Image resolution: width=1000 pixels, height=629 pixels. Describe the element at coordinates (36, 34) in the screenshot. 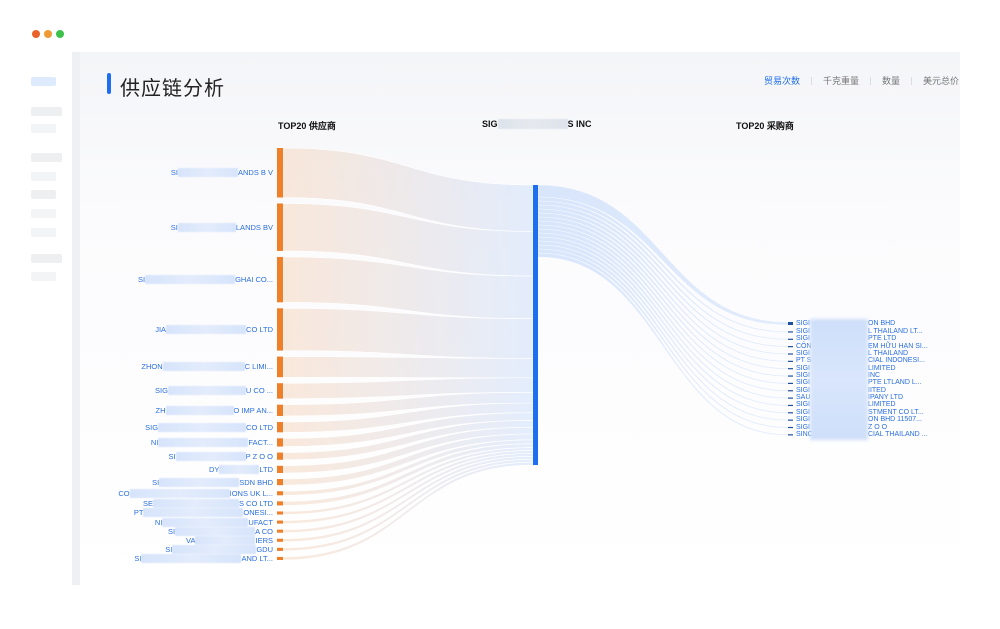

I see `window-close-button` at that location.